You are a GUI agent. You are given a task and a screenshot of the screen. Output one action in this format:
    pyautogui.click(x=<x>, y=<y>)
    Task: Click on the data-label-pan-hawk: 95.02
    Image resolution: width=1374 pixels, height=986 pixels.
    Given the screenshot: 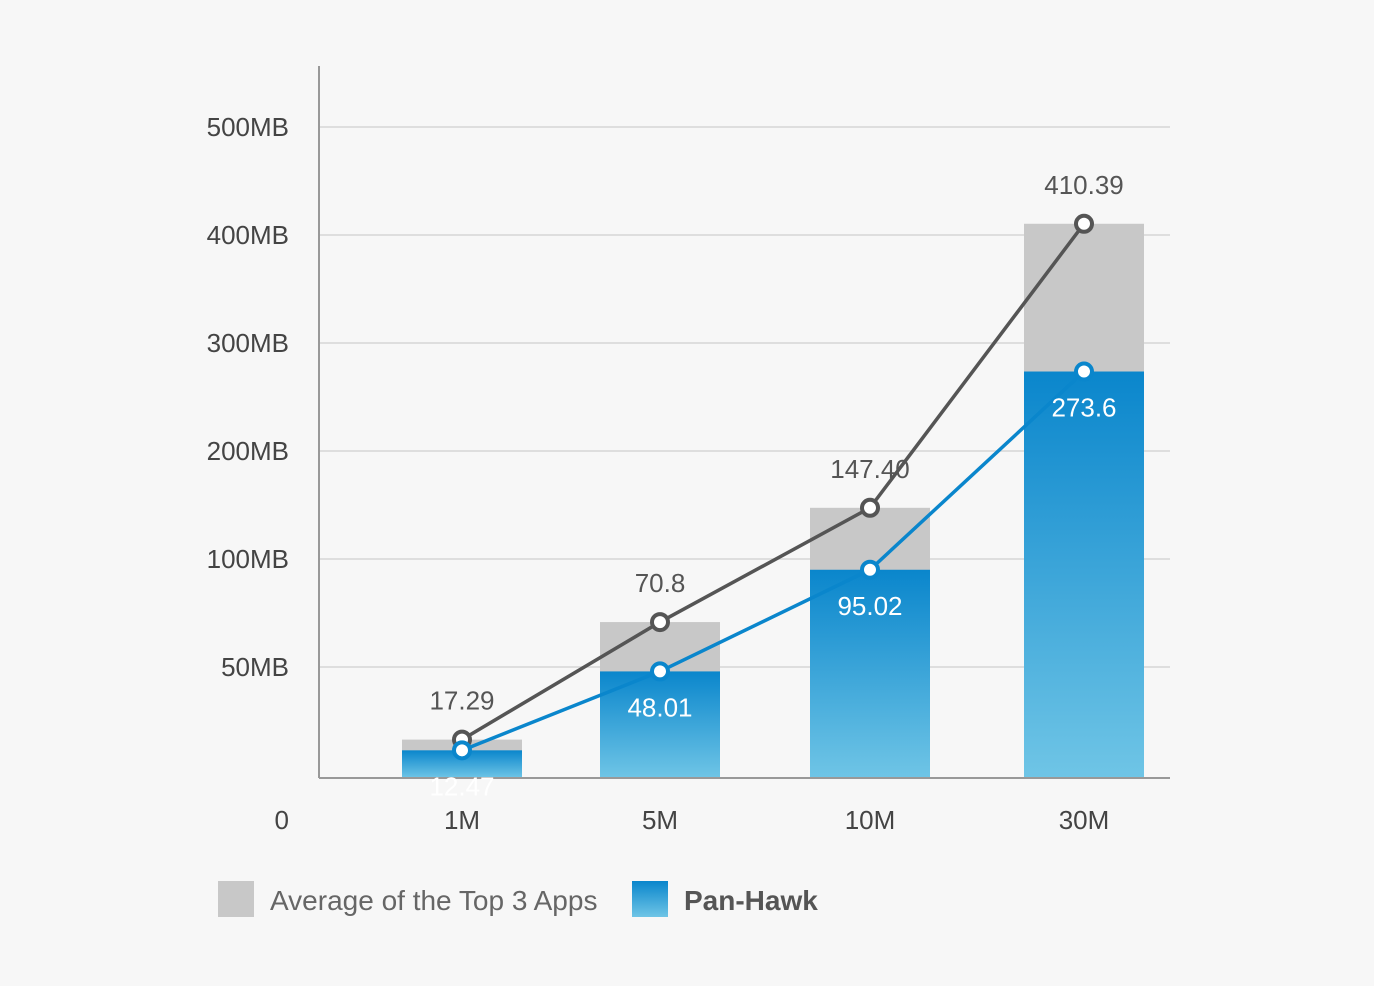 What is the action you would take?
    pyautogui.click(x=869, y=606)
    